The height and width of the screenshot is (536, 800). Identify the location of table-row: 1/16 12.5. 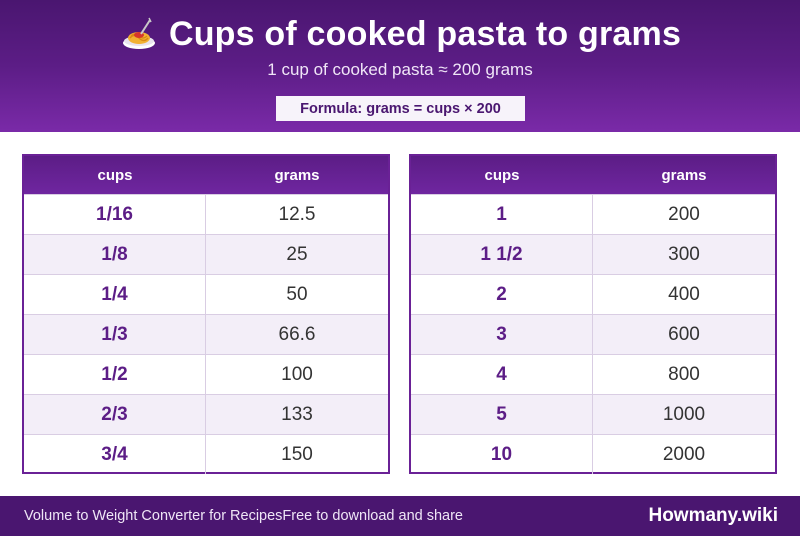
(206, 214).